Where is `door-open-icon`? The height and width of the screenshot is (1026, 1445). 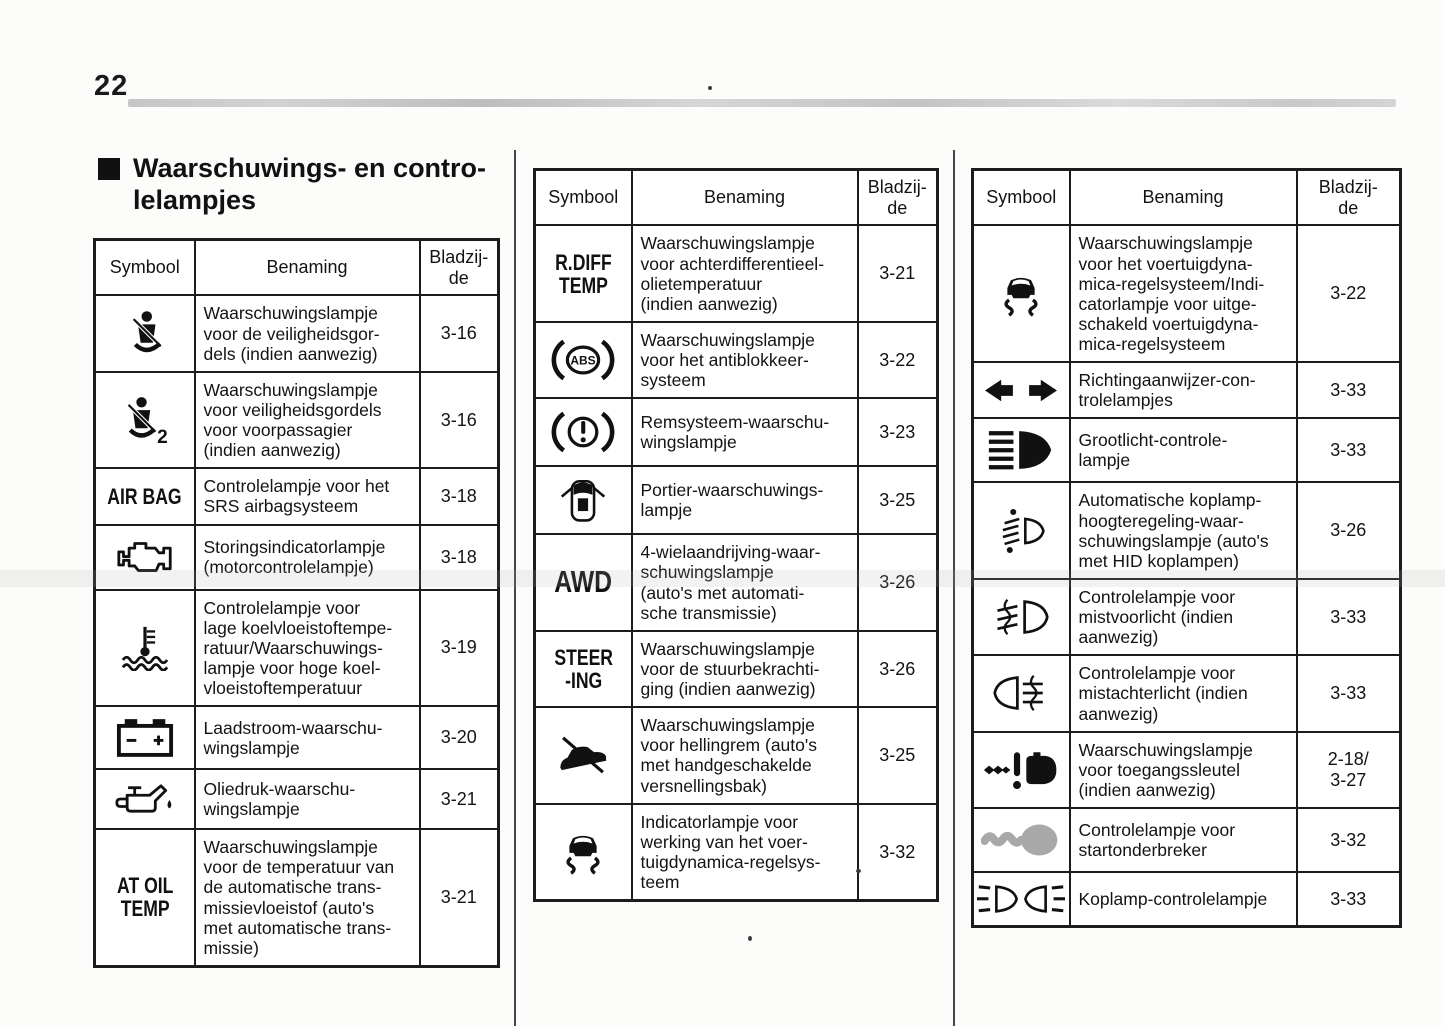
door-open-icon is located at coordinates (583, 501).